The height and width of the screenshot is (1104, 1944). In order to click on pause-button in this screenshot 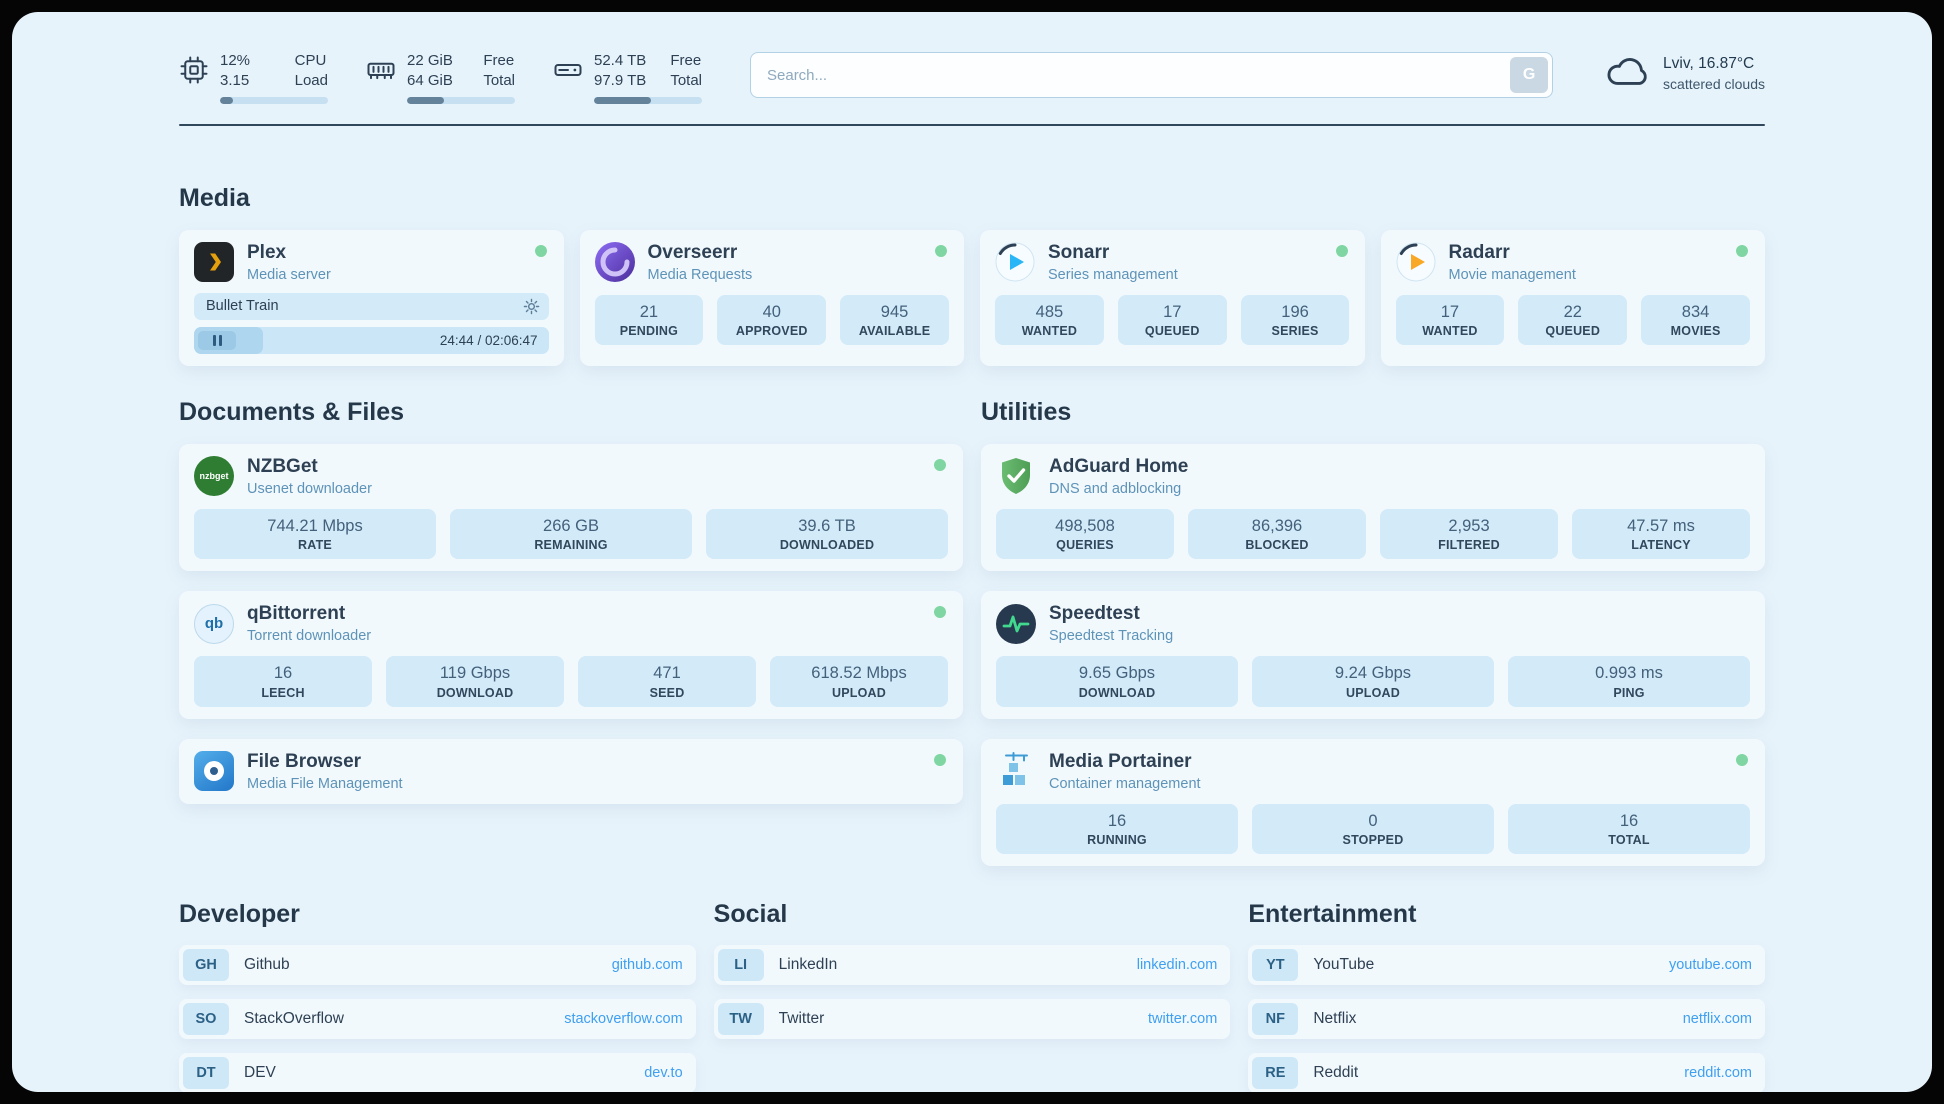, I will do `click(217, 340)`.